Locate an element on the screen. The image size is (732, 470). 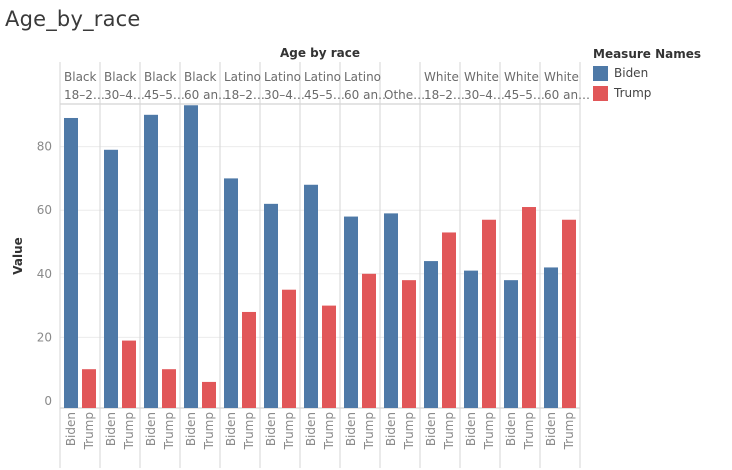
y-axis-title: Value is located at coordinates (18, 256).